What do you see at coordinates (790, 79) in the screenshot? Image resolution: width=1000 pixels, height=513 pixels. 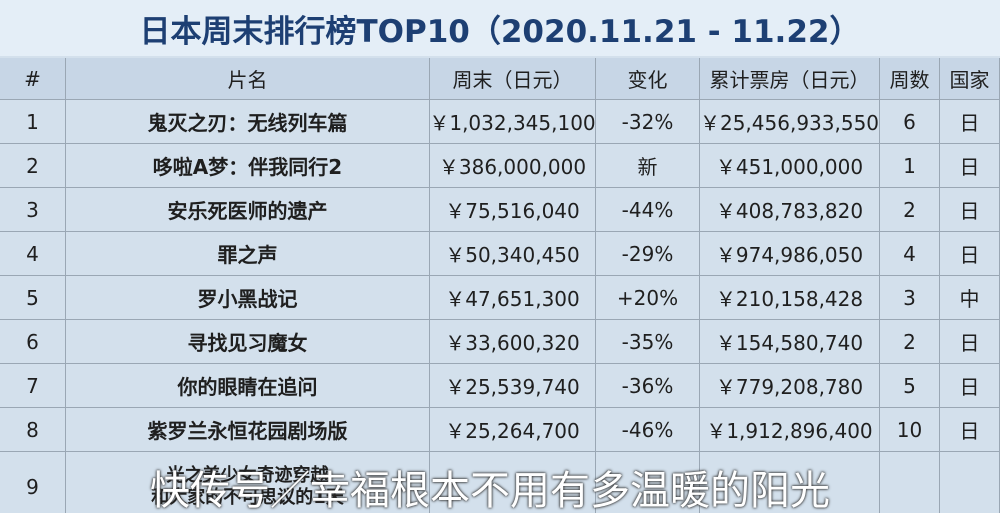 I see `column-header: 累计票房（日元）` at bounding box center [790, 79].